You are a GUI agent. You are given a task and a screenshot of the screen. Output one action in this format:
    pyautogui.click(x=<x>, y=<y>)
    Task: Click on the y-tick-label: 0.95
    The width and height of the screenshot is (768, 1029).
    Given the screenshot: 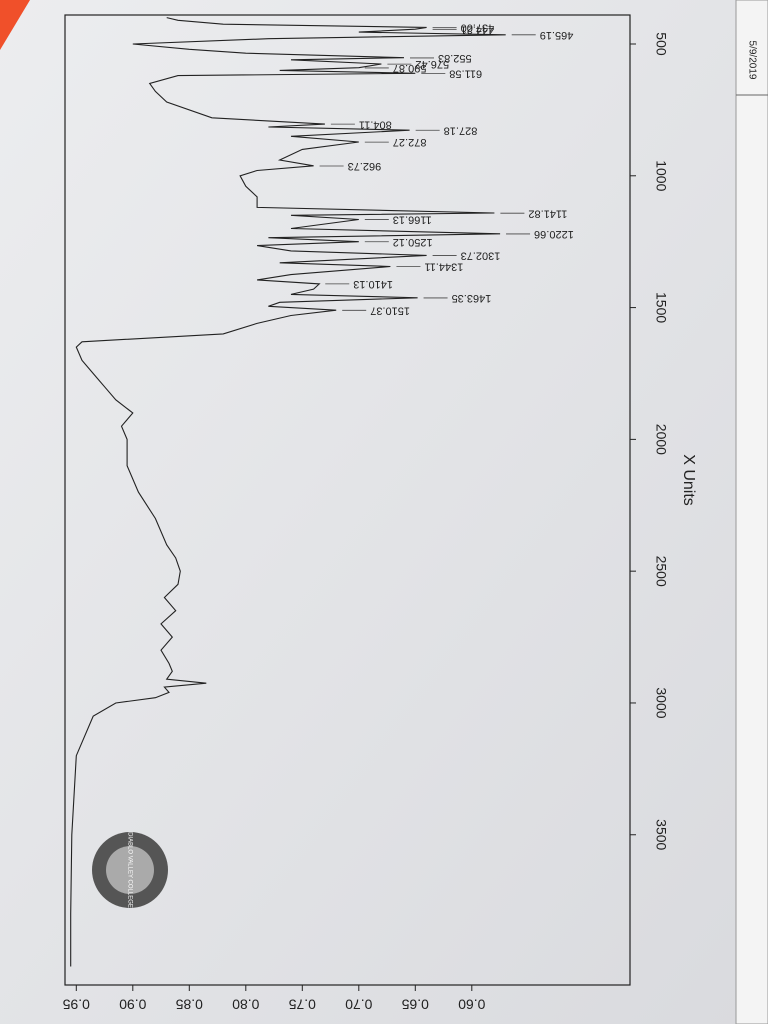 What is the action you would take?
    pyautogui.click(x=75, y=1004)
    